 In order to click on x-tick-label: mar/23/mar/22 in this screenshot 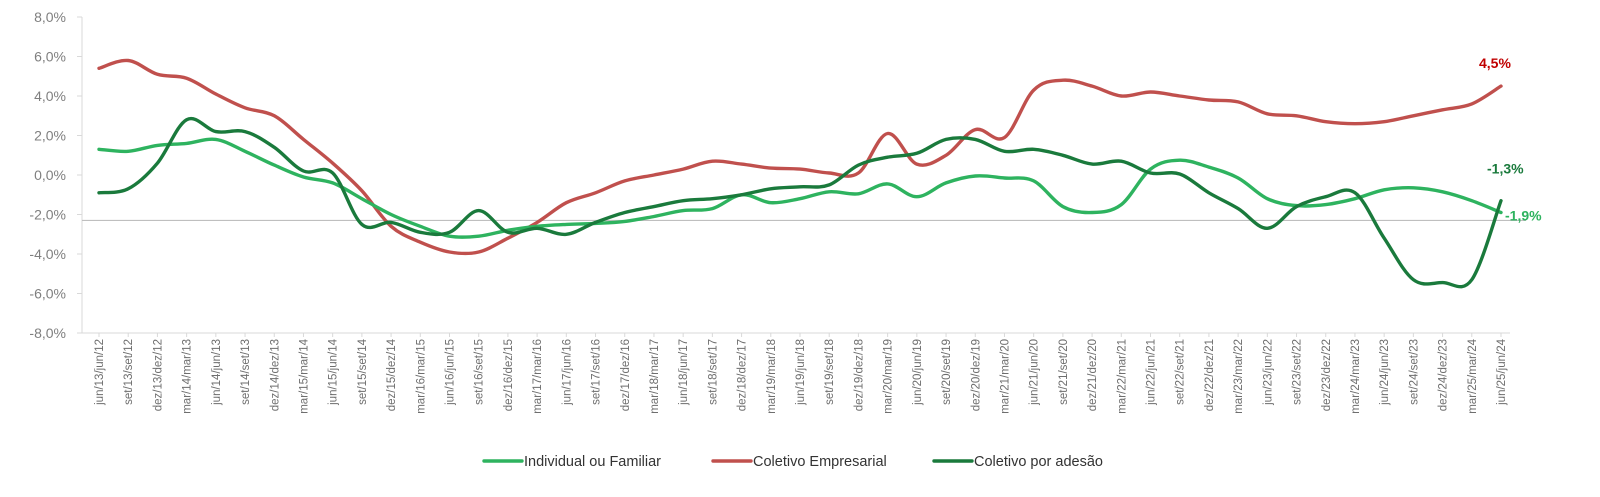, I will do `click(1239, 376)`.